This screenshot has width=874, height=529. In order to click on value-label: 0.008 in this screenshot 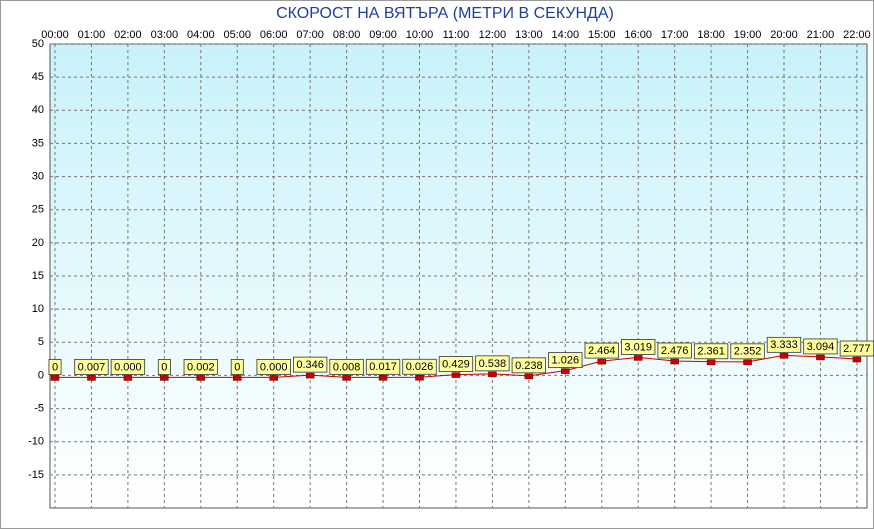, I will do `click(347, 367)`.